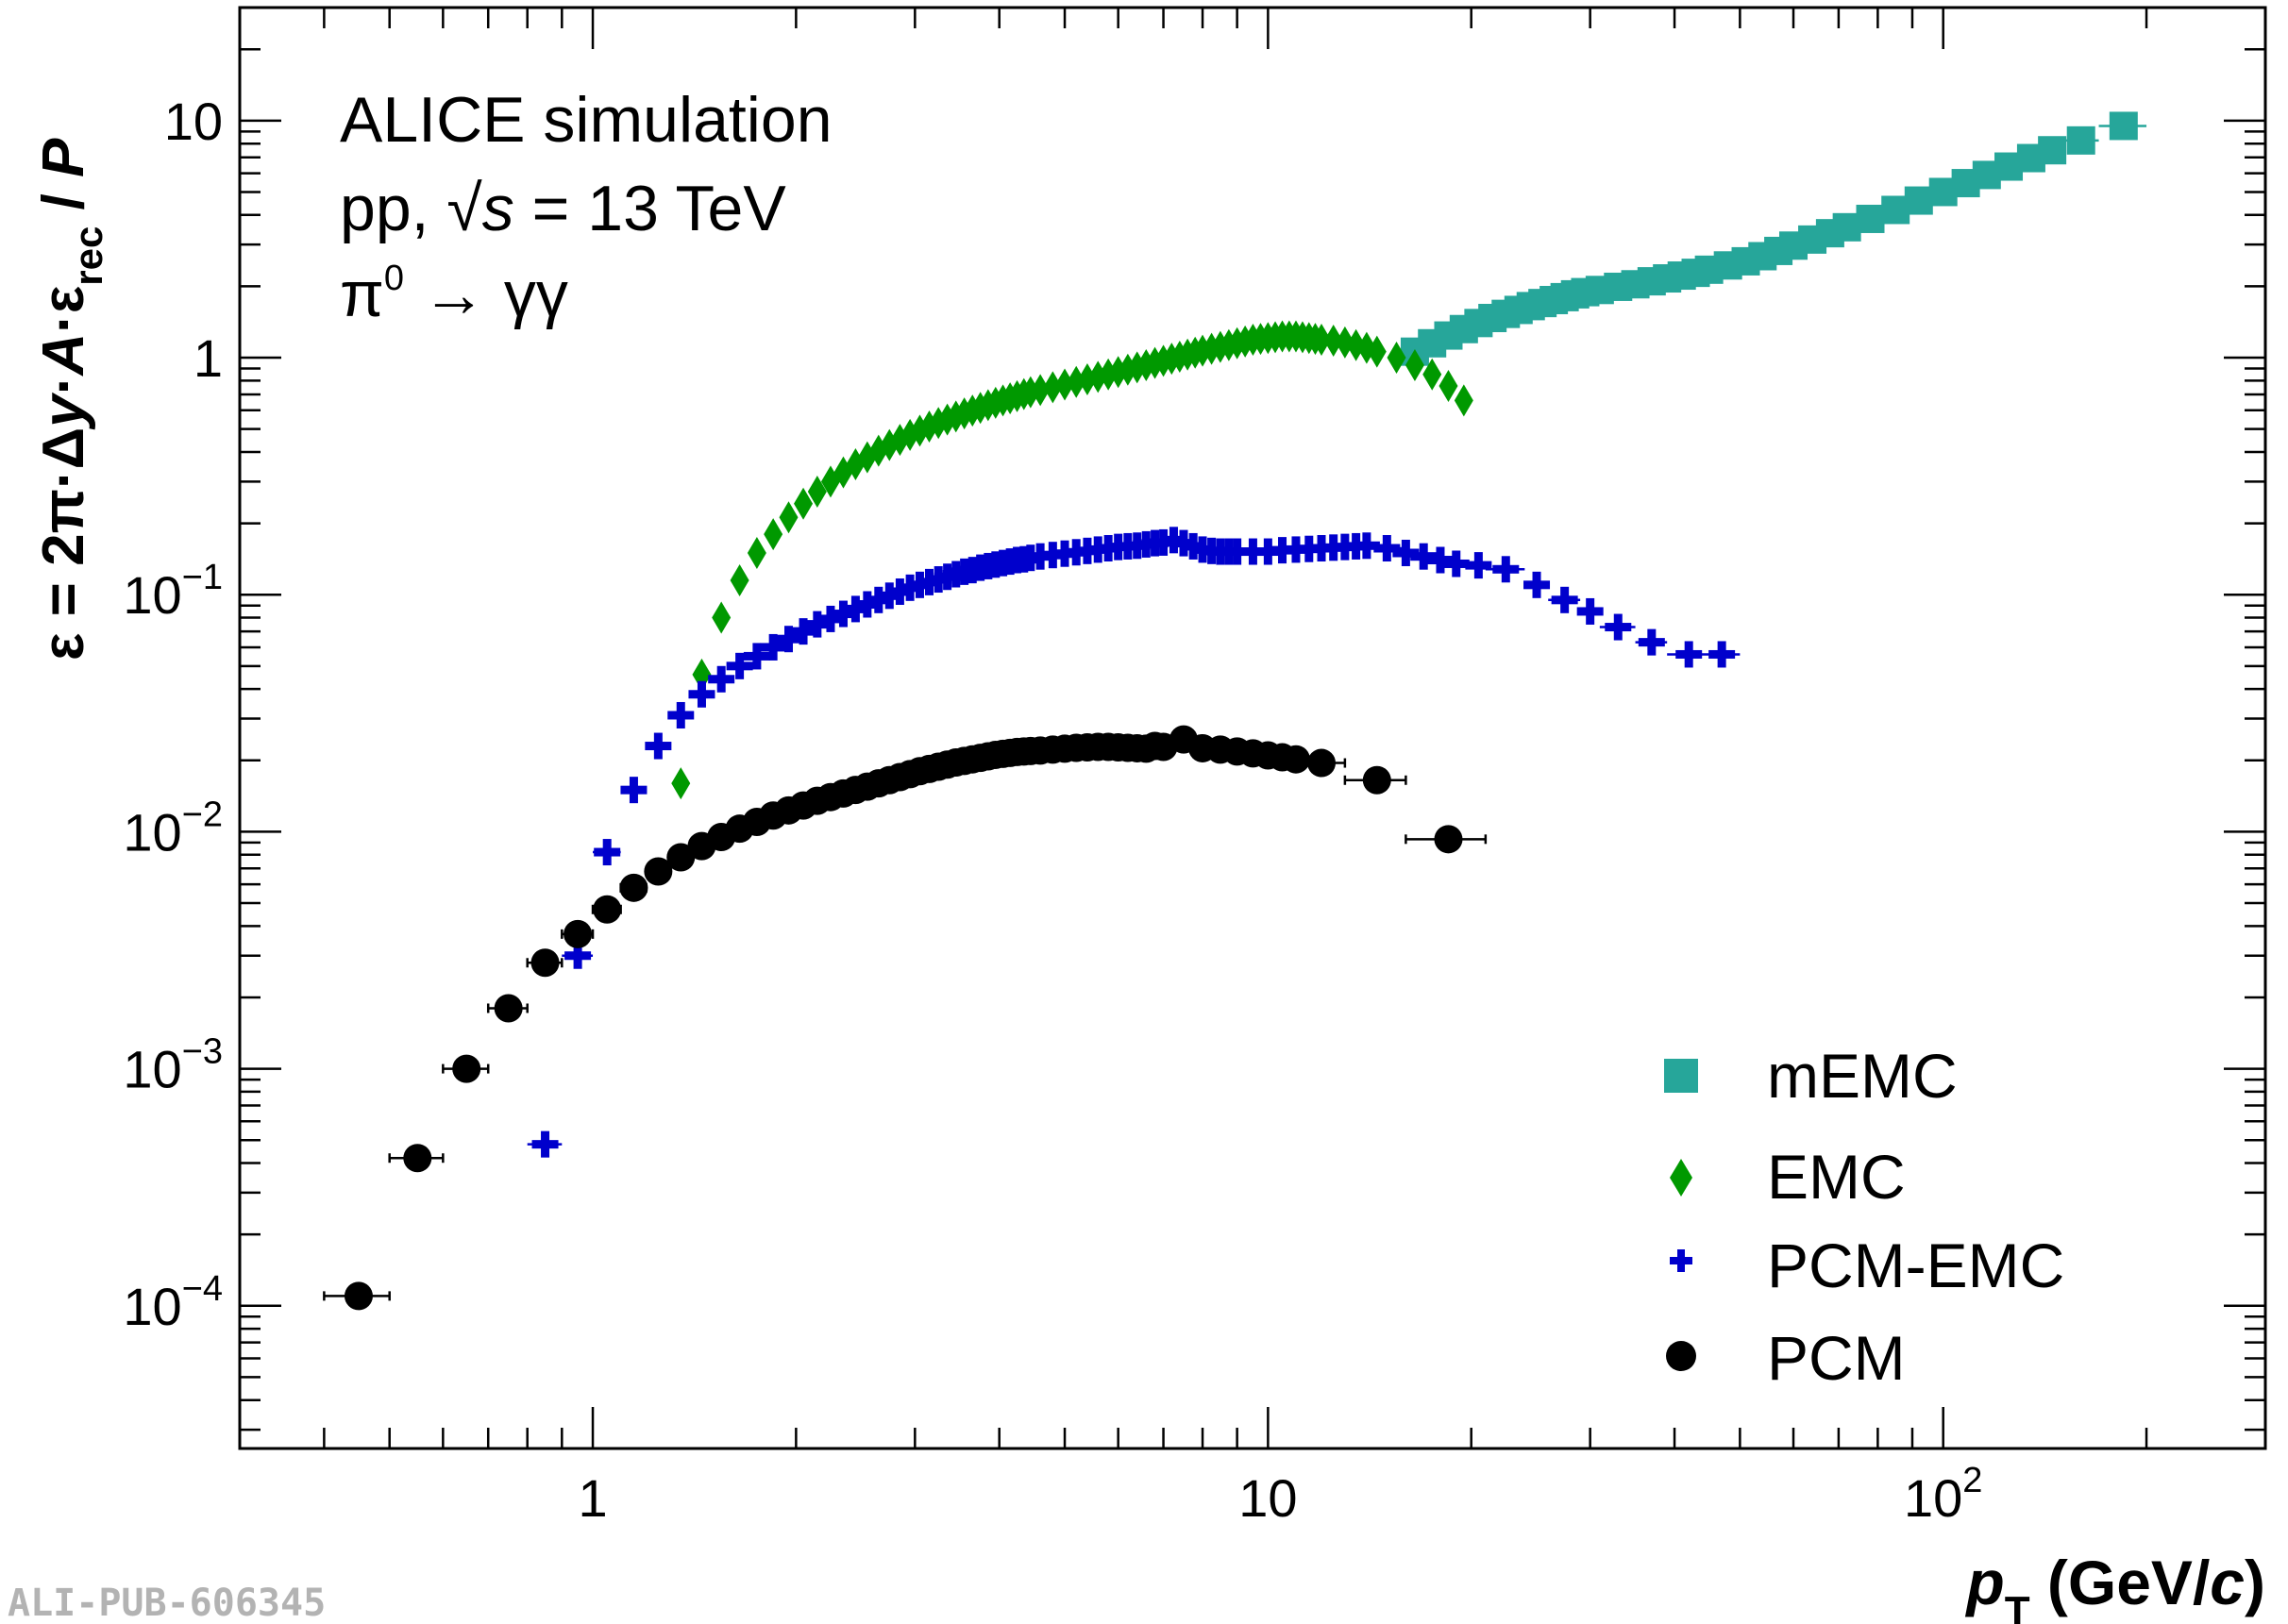  Describe the element at coordinates (202, 1289) in the screenshot. I see `y-tick-label-sup: −4` at that location.